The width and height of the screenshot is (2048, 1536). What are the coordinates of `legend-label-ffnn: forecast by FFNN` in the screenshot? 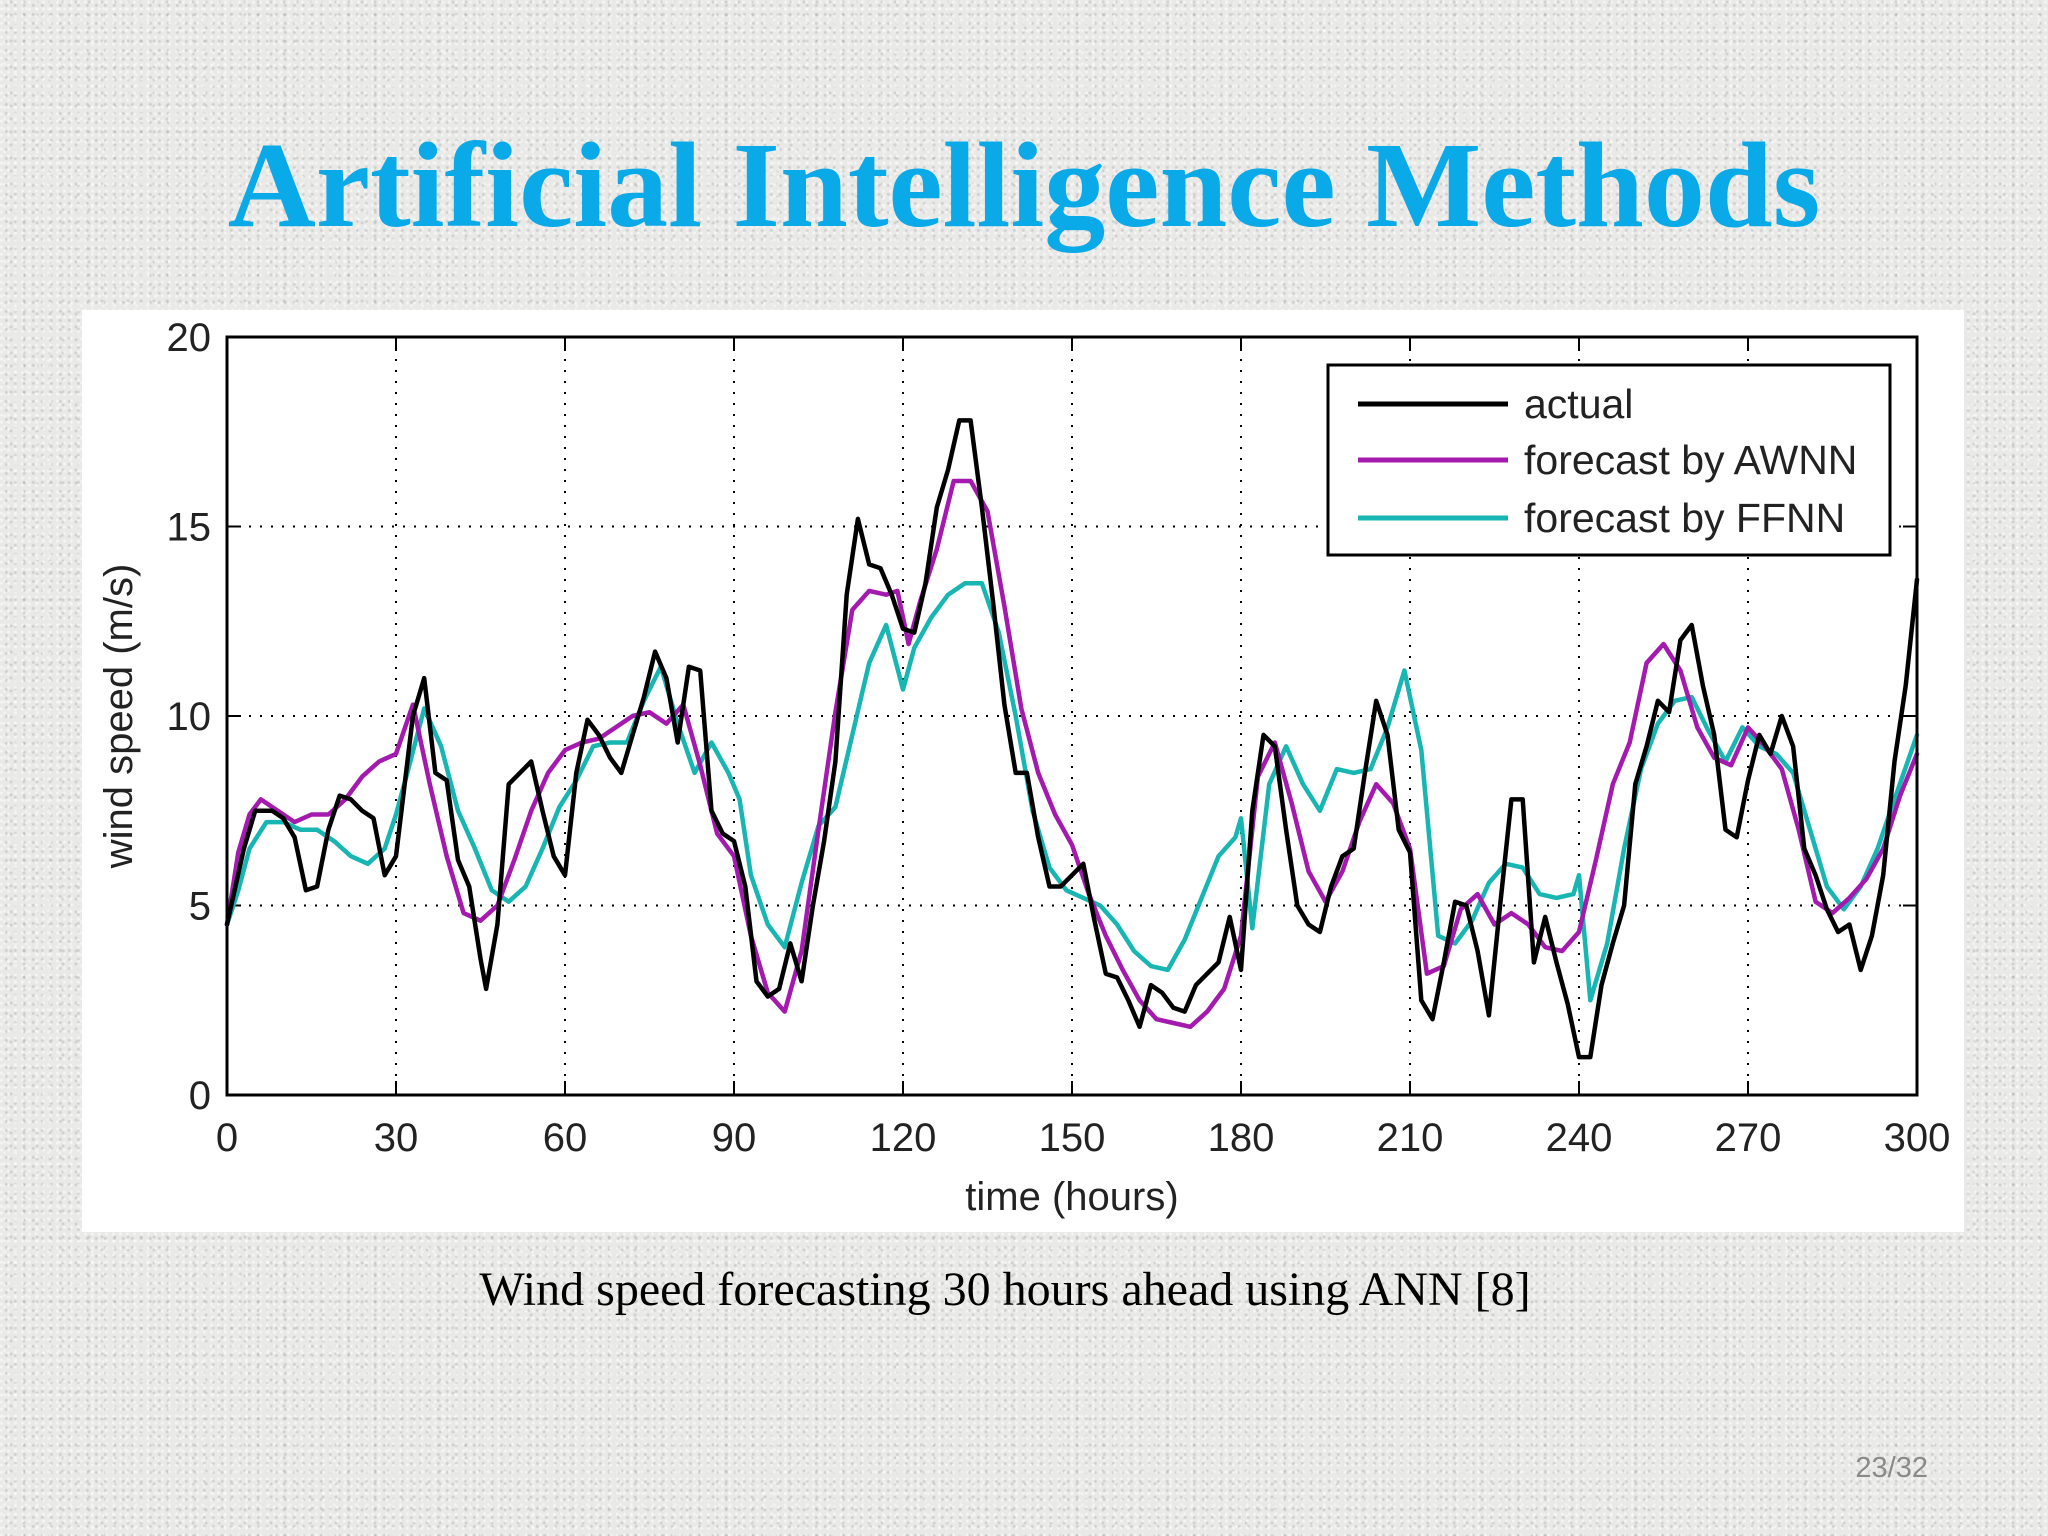 It's located at (1684, 518).